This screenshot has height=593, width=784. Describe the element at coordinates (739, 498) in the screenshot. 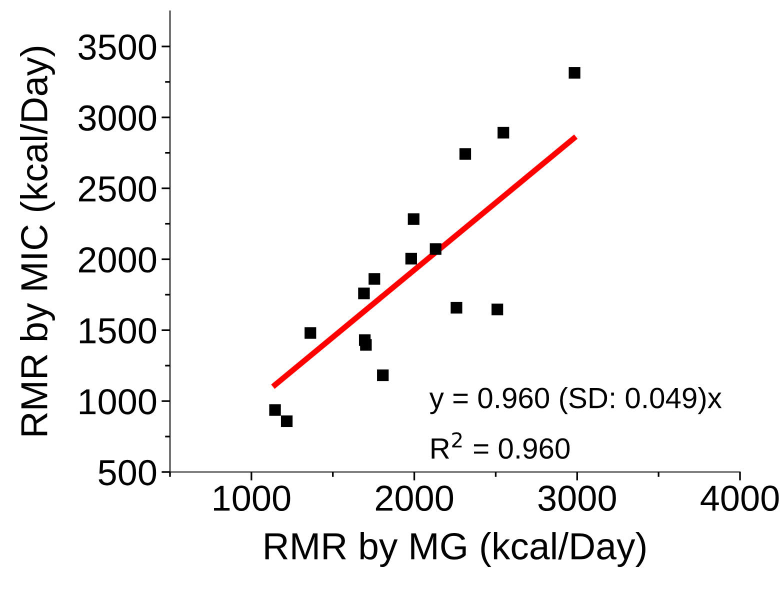

I see `x-tick-label: 4000` at that location.